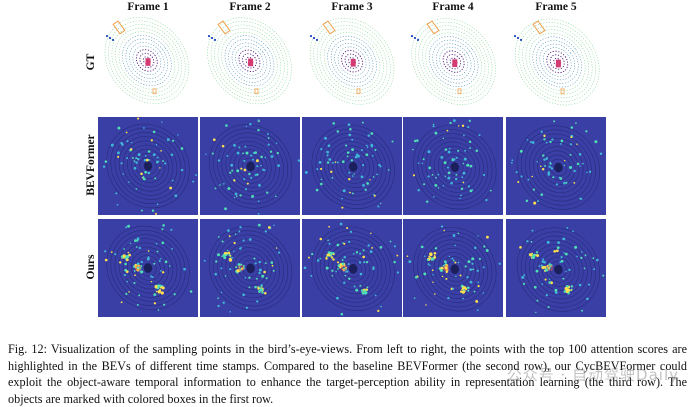  Describe the element at coordinates (352, 7) in the screenshot. I see `column-header-frame-3: Frame 3` at that location.